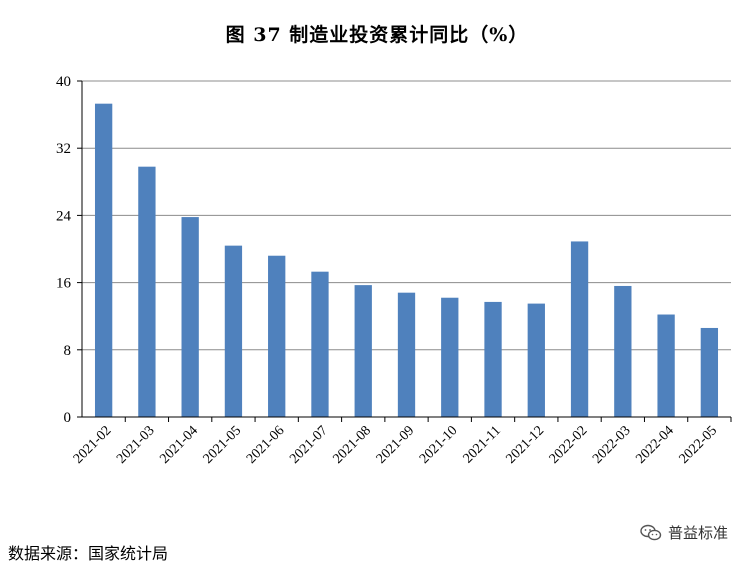 The height and width of the screenshot is (566, 754). I want to click on chart-title: 图 37 制造业投资累计同比（%）, so click(377, 35).